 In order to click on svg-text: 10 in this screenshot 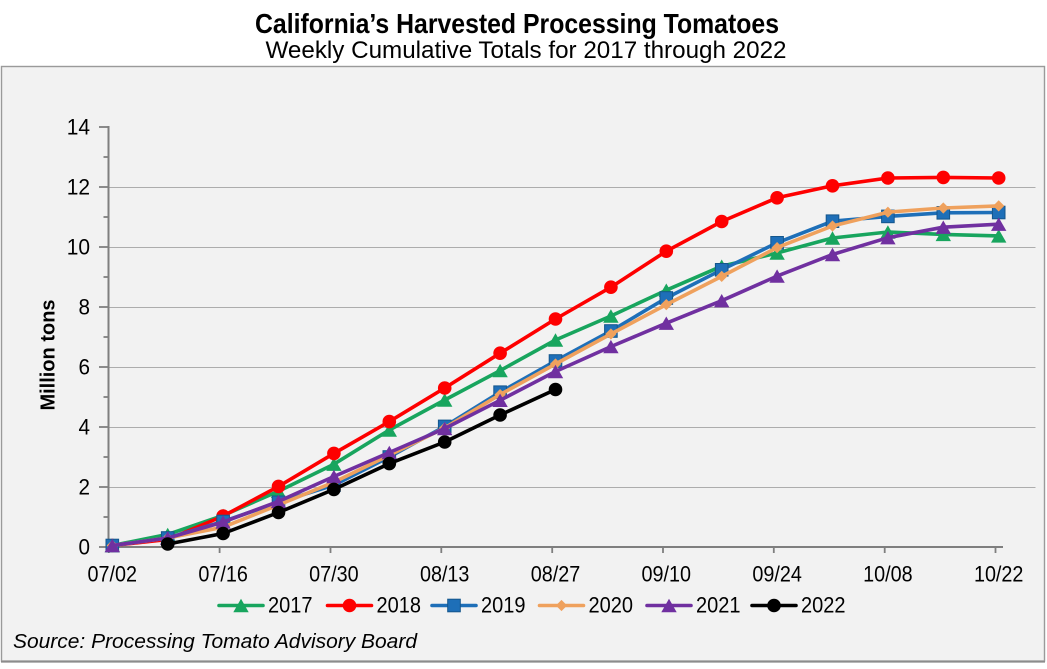, I will do `click(78, 246)`.